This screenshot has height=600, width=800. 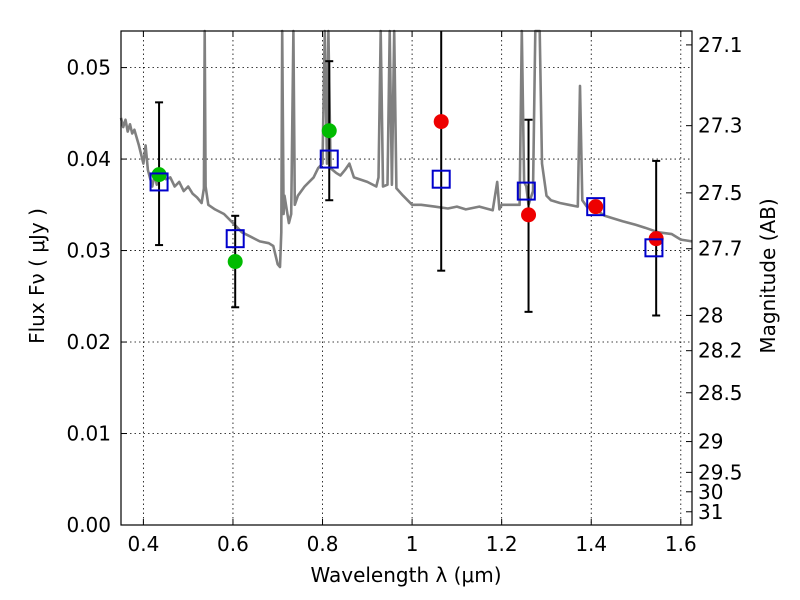 I want to click on x-tick-label: 1.2, so click(x=502, y=544).